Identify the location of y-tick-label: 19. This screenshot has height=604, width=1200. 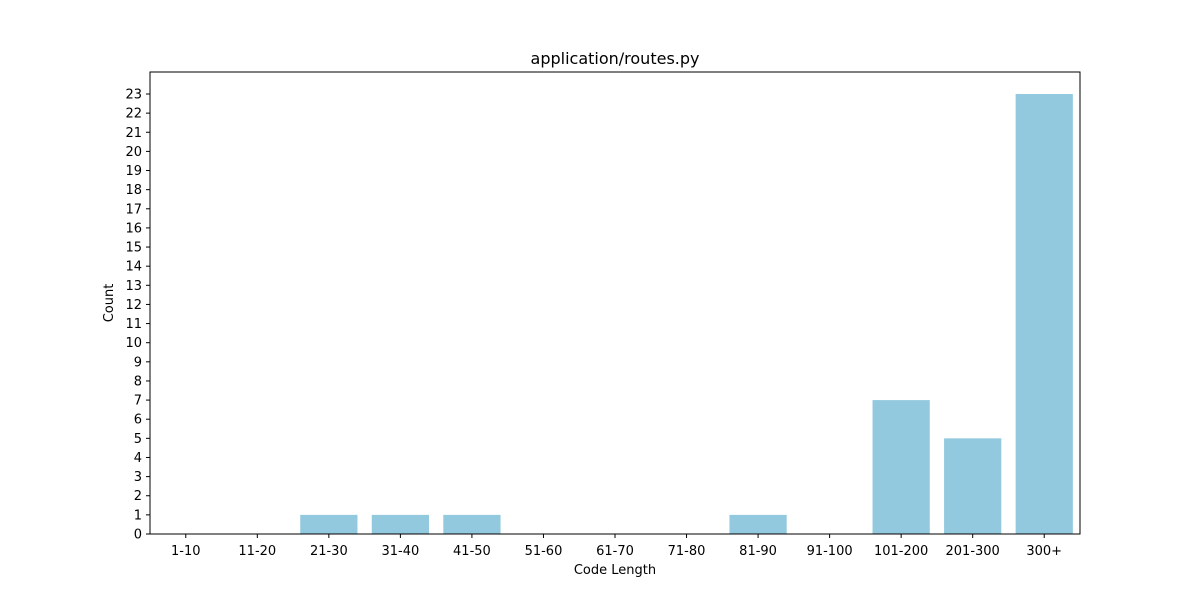
(133, 171).